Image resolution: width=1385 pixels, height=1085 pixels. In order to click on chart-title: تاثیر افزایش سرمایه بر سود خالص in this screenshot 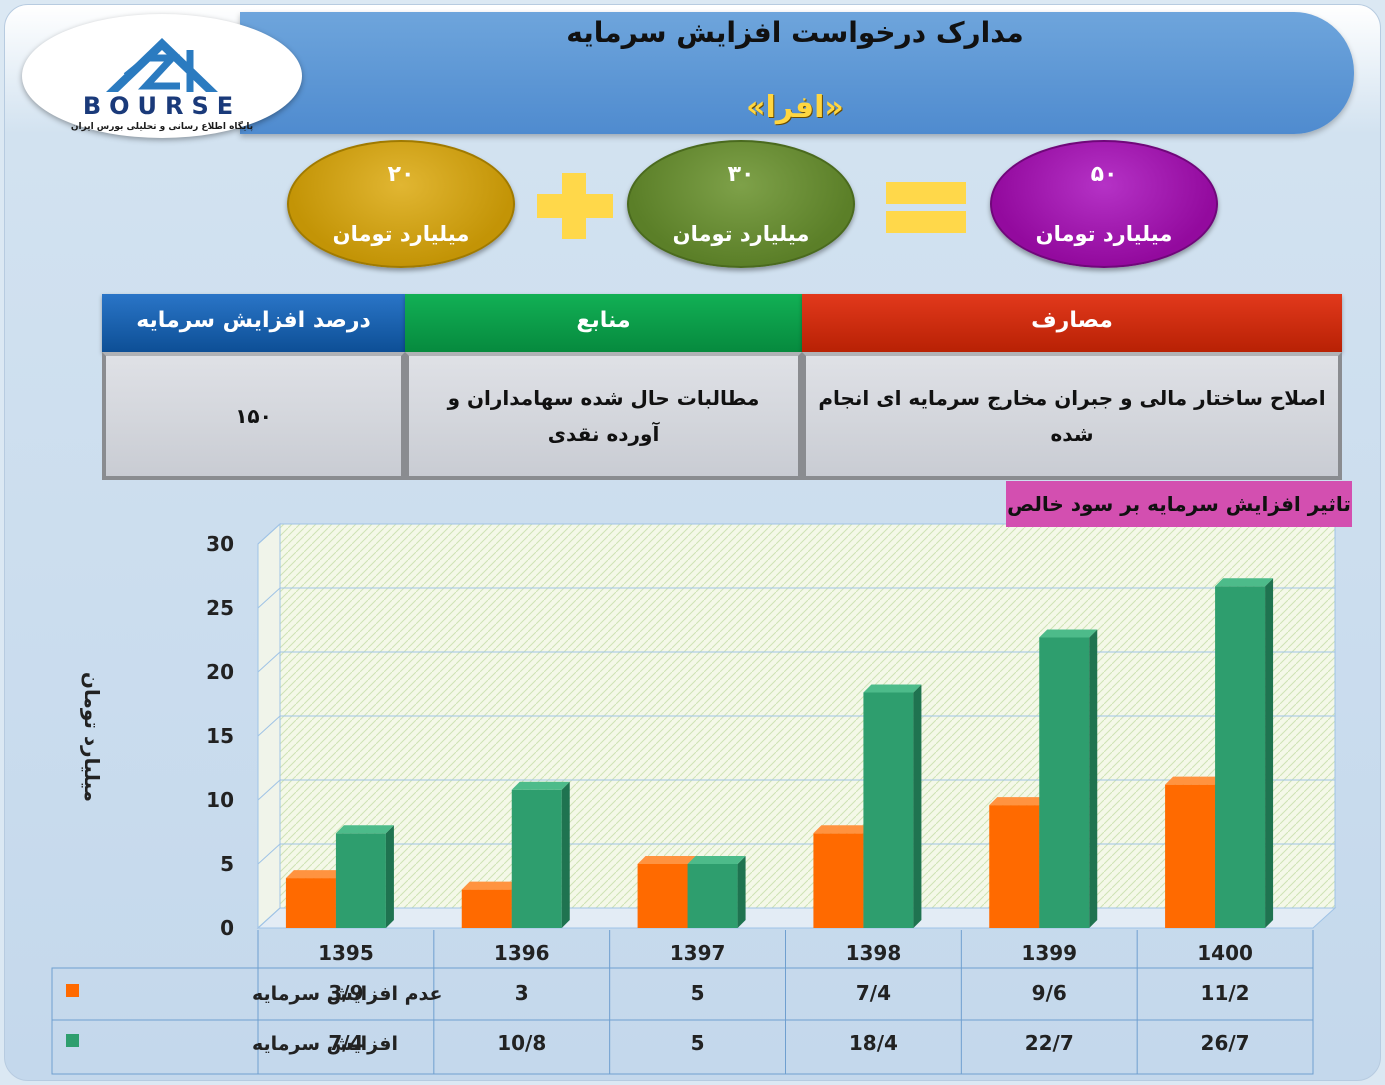, I will do `click(1179, 504)`.